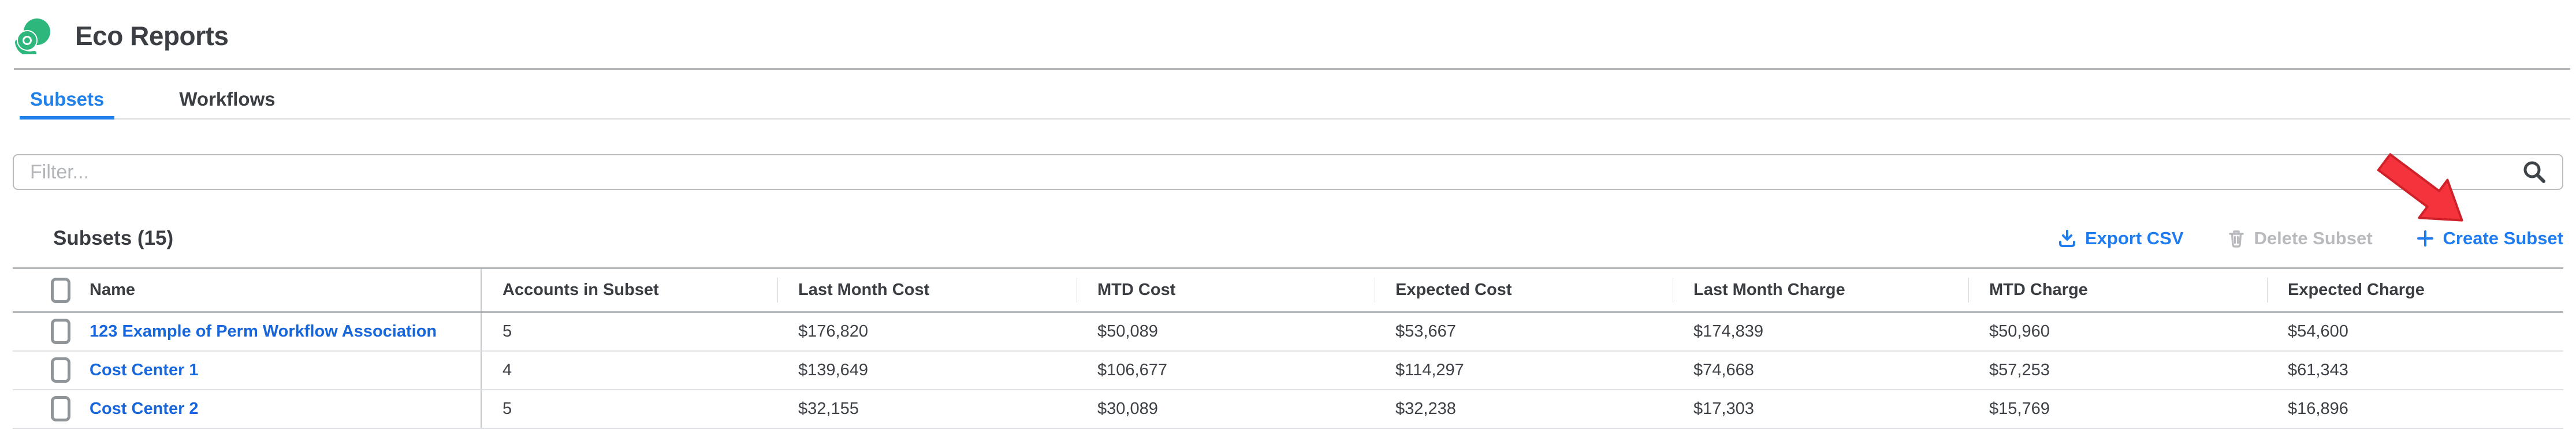 The image size is (2576, 448). I want to click on cell-mtd-charge: $57,253, so click(2117, 370).